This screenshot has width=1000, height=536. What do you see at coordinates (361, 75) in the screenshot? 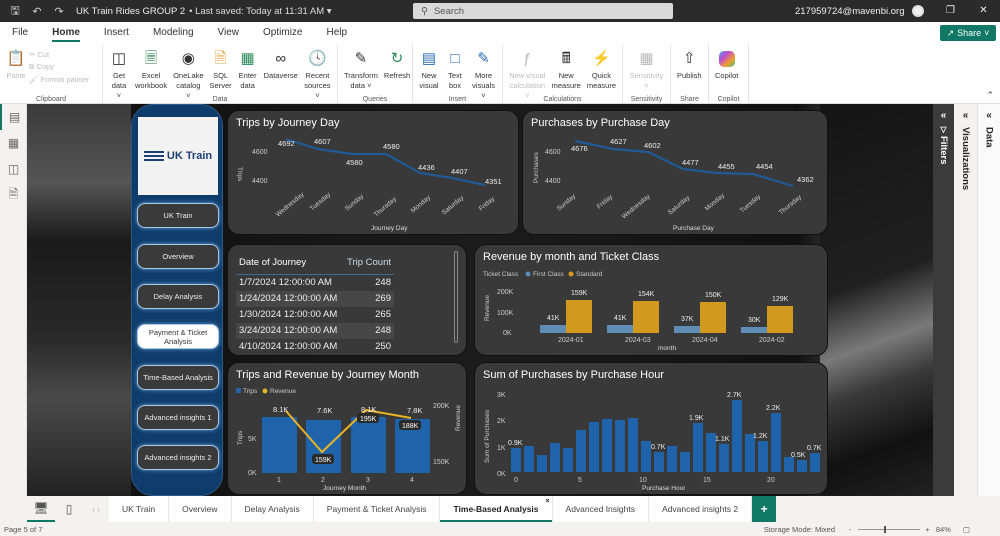
I see `transform-data-button: ✎ Transform data ˅` at bounding box center [361, 75].